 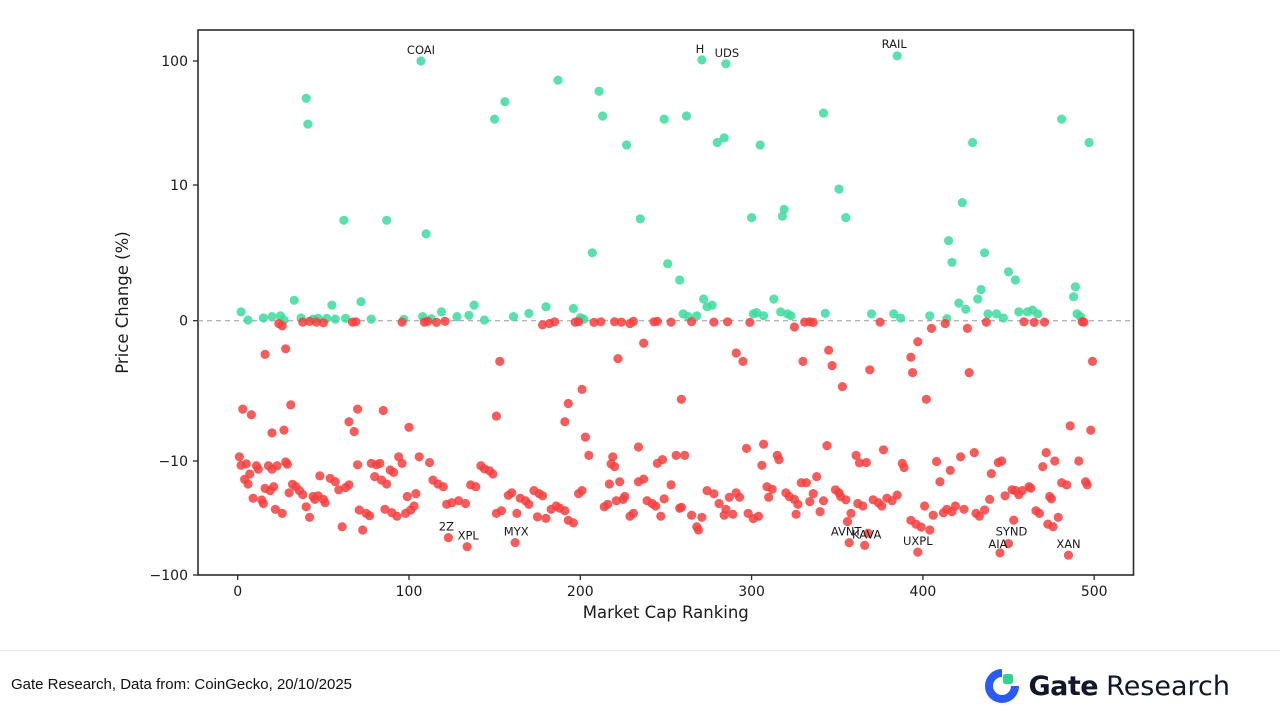 What do you see at coordinates (1168, 686) in the screenshot?
I see `brand-regular: Research` at bounding box center [1168, 686].